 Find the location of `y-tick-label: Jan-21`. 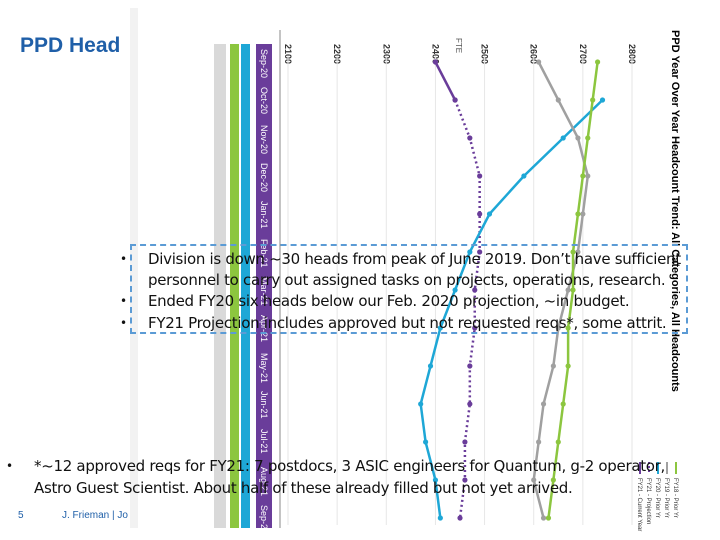

y-tick-label: Jan-21 is located at coordinates (264, 215).